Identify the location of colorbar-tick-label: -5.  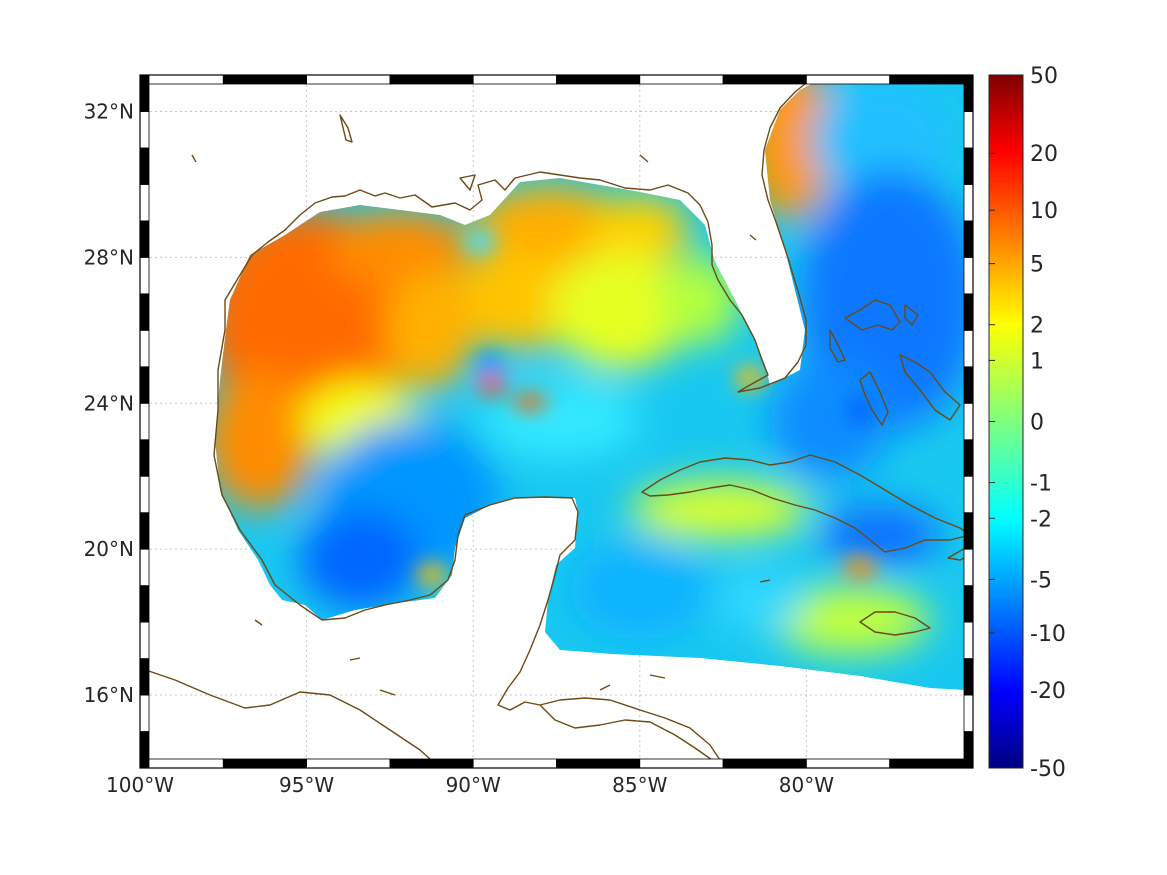
(1041, 580).